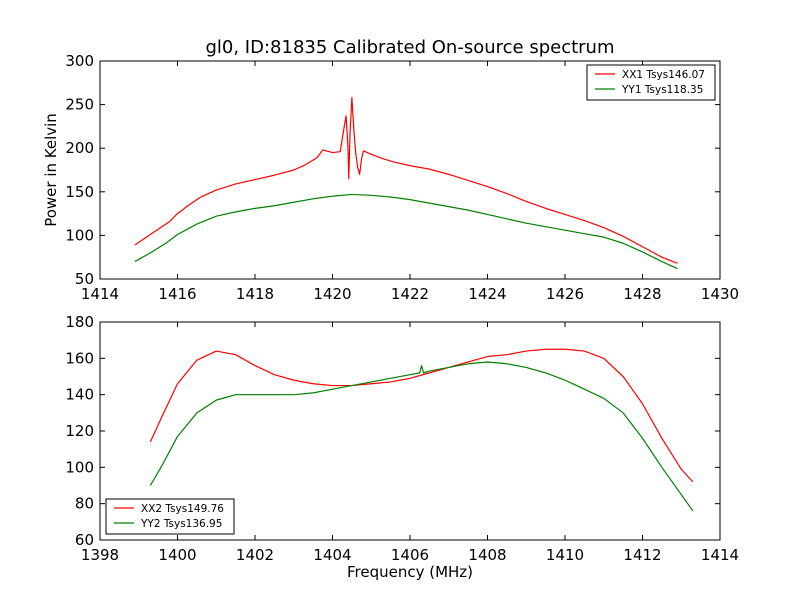  Describe the element at coordinates (663, 75) in the screenshot. I see `legend-entry-label: XX1 Tsys146.07` at that location.